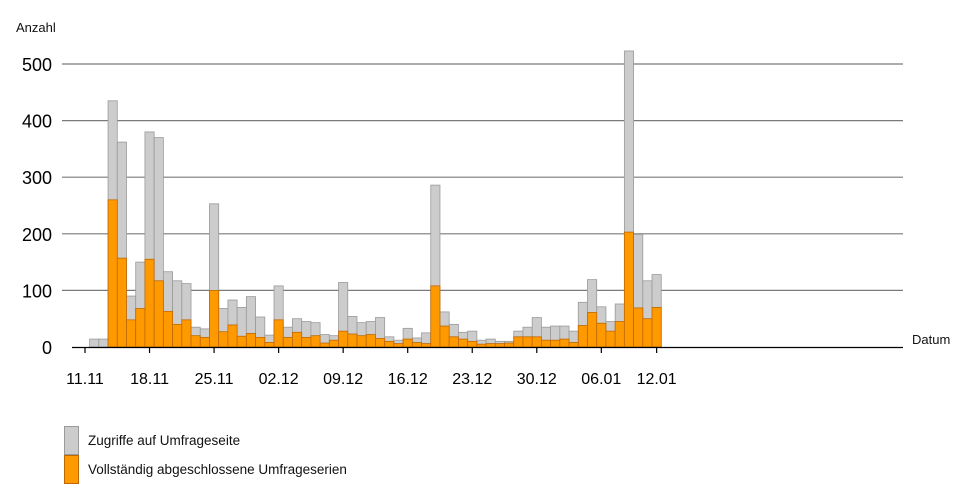 This screenshot has height=495, width=973. Describe the element at coordinates (47, 348) in the screenshot. I see `y-tick-label: 0` at that location.